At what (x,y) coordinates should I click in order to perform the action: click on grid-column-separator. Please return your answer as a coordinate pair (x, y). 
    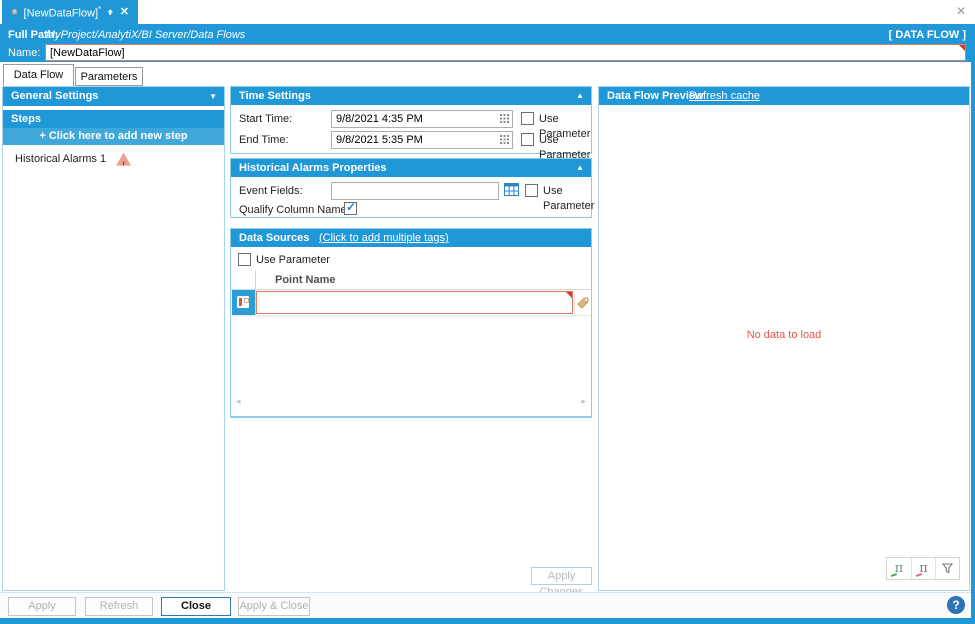
    Looking at the image, I should click on (255, 292).